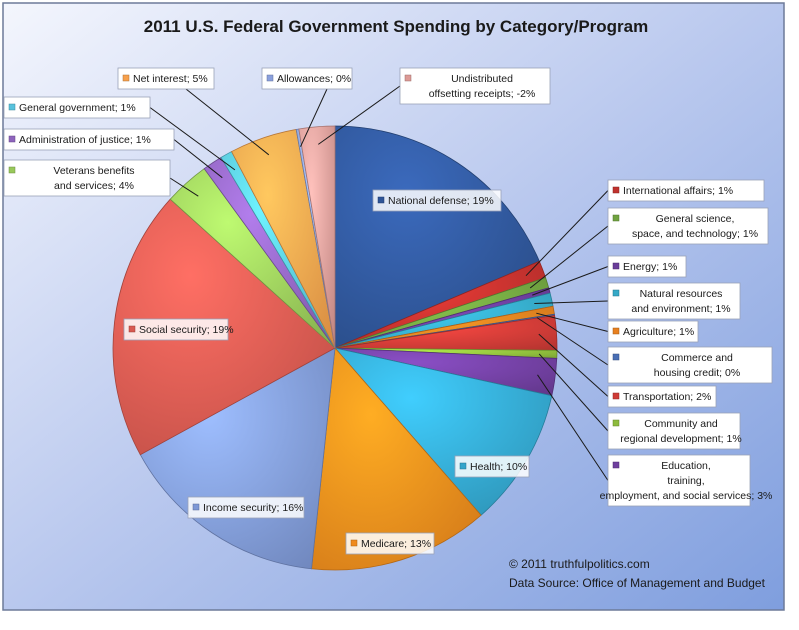 The height and width of the screenshot is (630, 799). I want to click on slice-label: offsetting receipts; -2%, so click(482, 94).